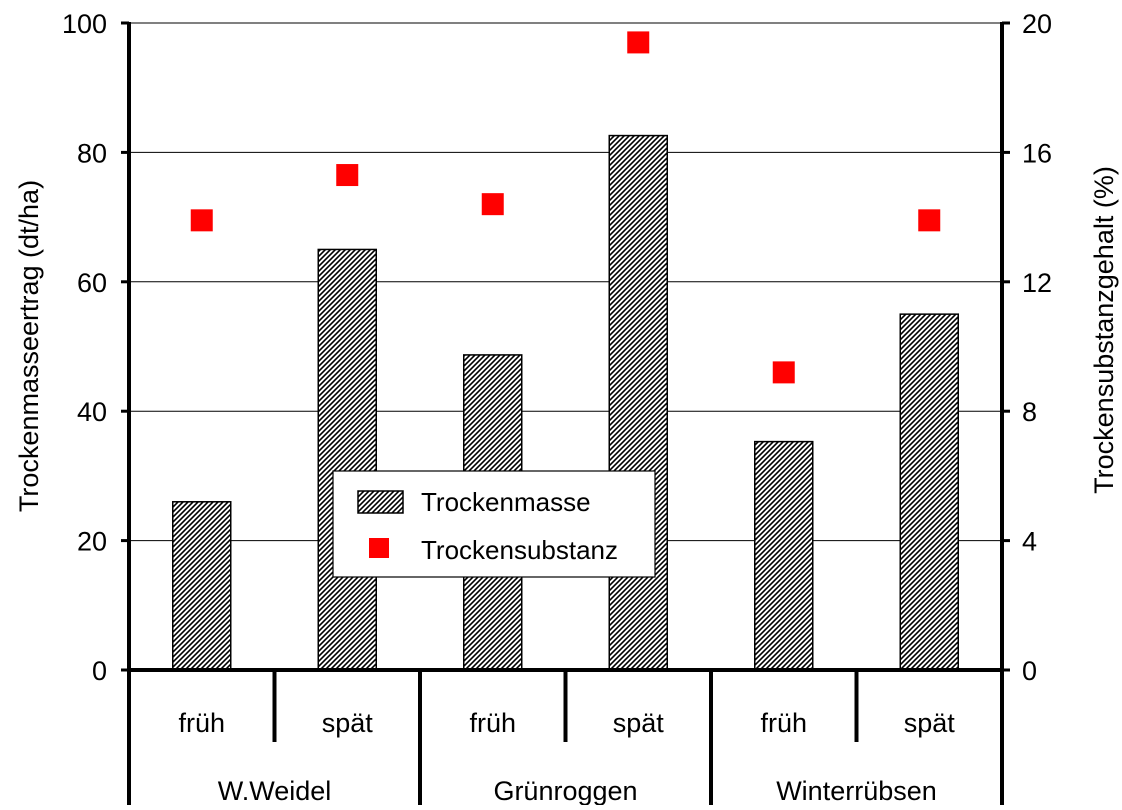  Describe the element at coordinates (92, 542) in the screenshot. I see `left-tick-label: 20` at that location.